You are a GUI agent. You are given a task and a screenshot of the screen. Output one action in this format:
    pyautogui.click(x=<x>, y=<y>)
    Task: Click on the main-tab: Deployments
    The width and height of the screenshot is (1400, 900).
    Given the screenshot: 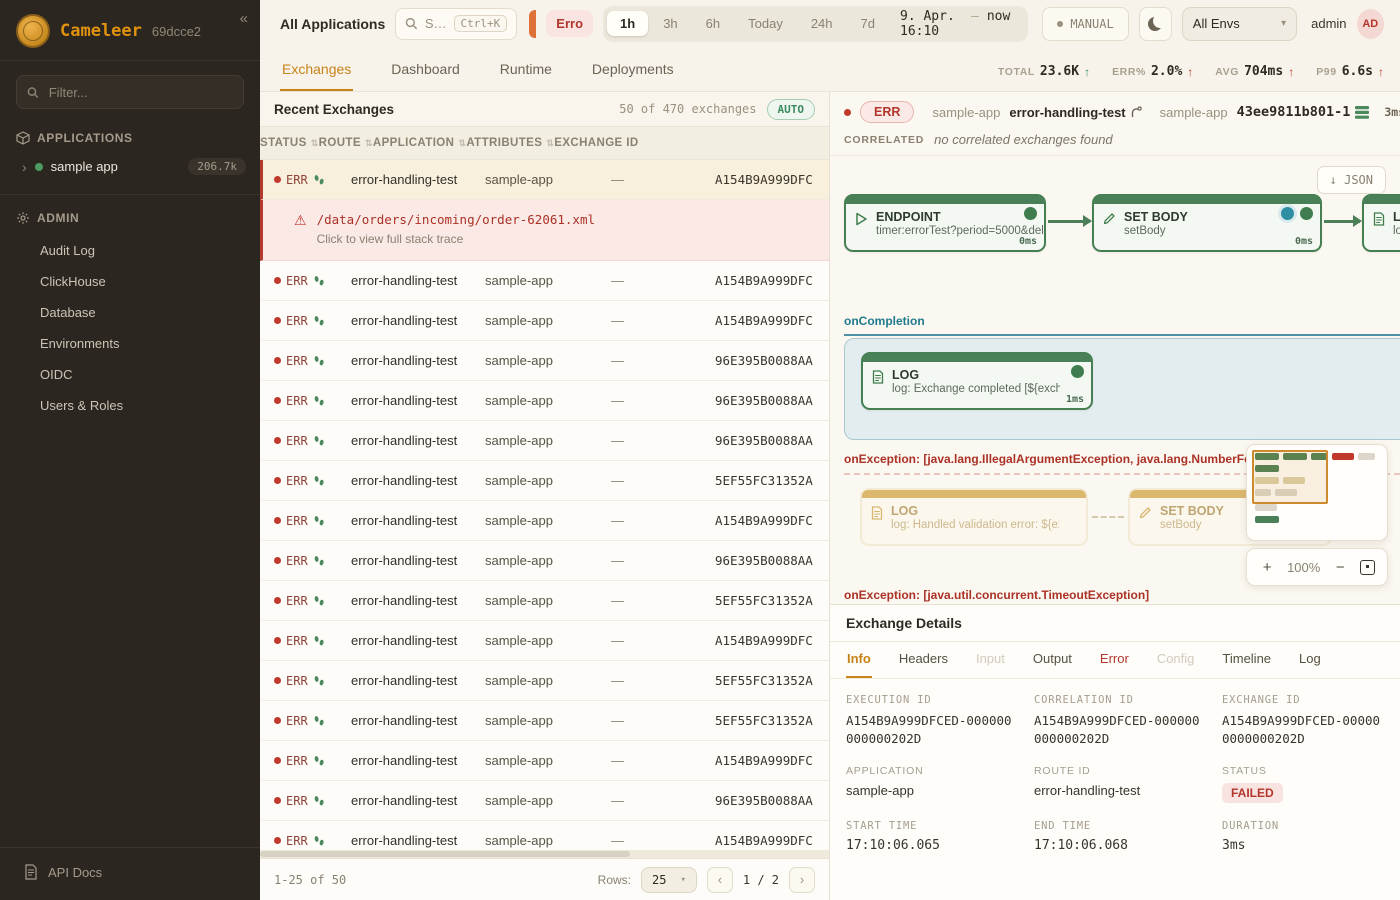 What is the action you would take?
    pyautogui.click(x=632, y=69)
    